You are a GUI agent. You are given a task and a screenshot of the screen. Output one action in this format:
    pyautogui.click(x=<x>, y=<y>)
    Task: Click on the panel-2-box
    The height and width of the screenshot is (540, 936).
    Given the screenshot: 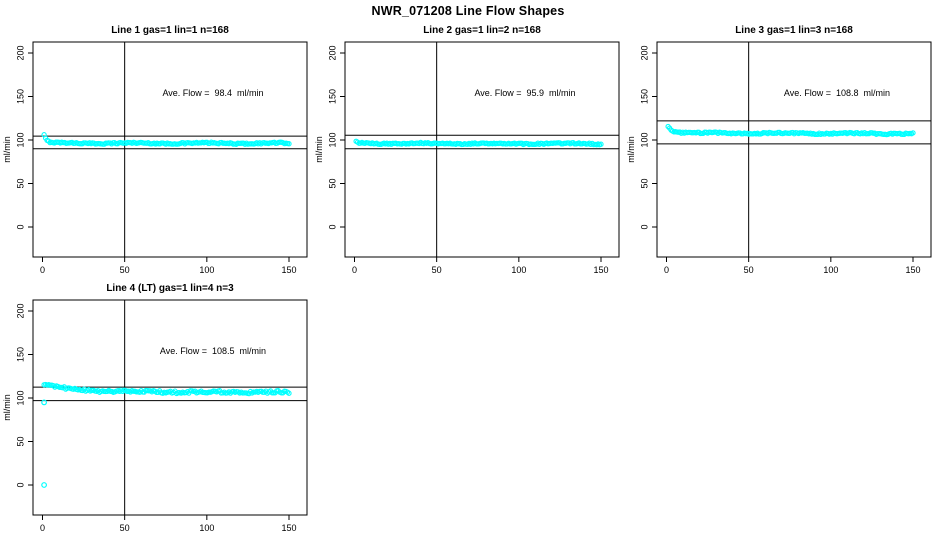 What is the action you would take?
    pyautogui.click(x=482, y=149)
    